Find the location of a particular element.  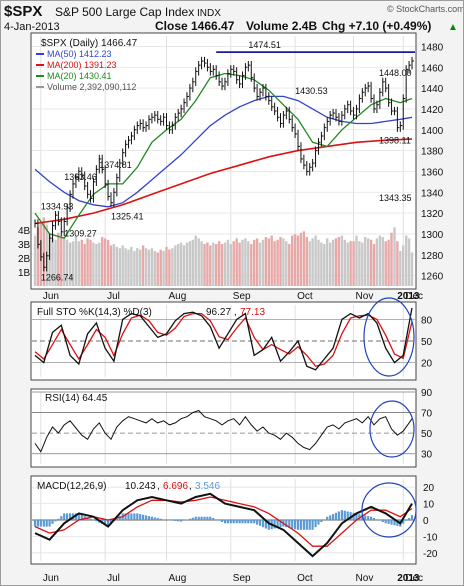

price-annotation-label: 1398.11 is located at coordinates (395, 141).